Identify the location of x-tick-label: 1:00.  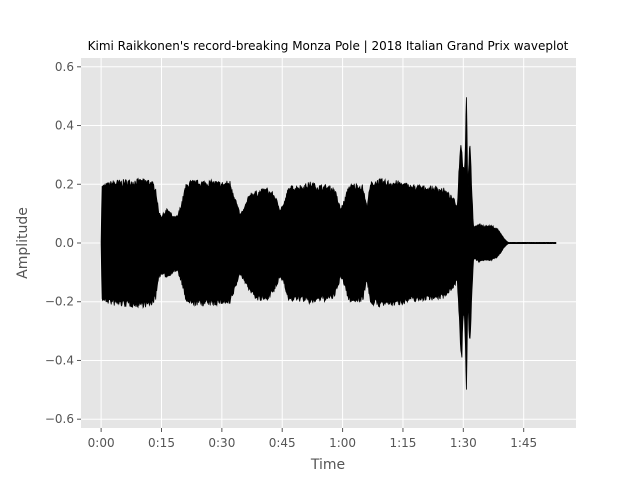
(342, 443).